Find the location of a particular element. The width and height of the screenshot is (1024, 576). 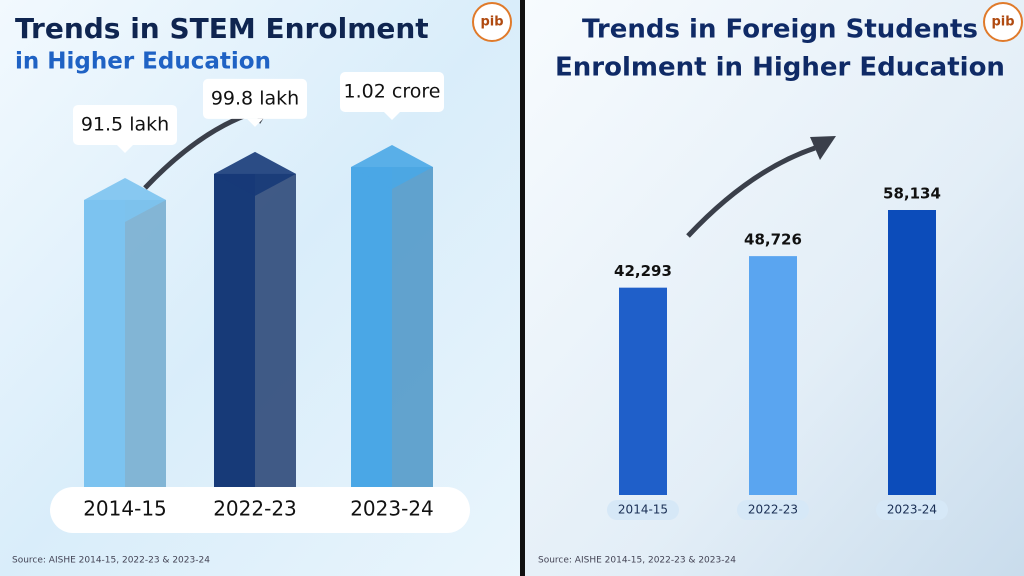

category-band is located at coordinates (260, 510).